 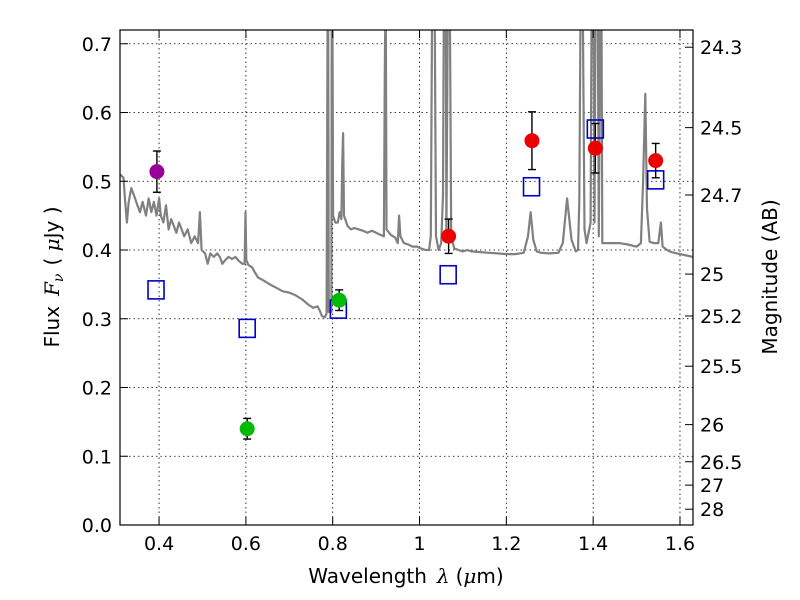 What do you see at coordinates (721, 129) in the screenshot?
I see `y2-tick-label: 24.5` at bounding box center [721, 129].